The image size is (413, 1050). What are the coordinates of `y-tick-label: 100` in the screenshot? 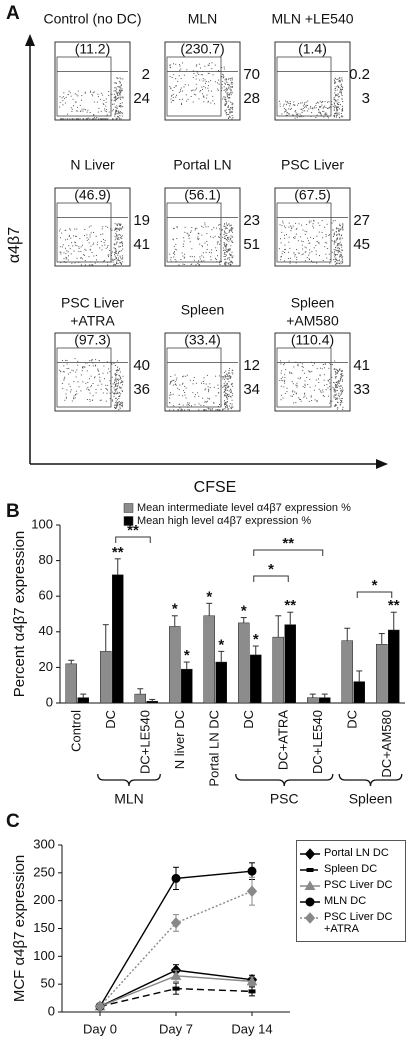 It's located at (44, 955).